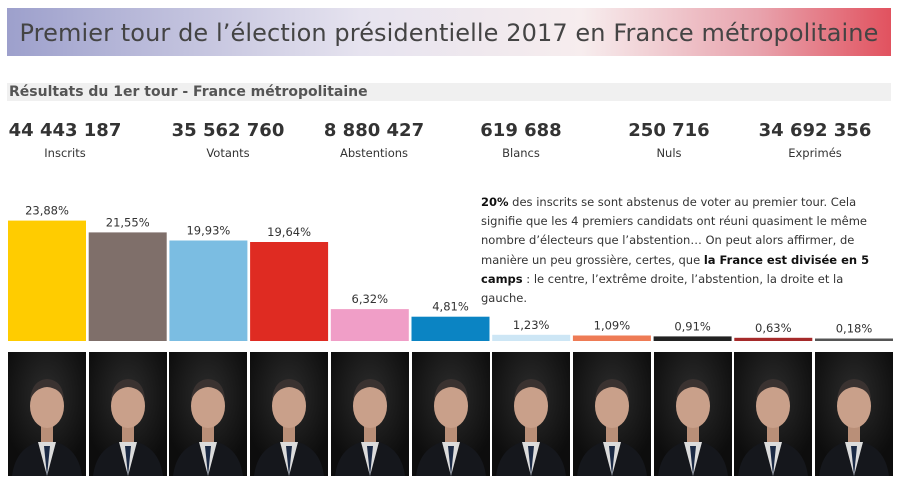 Image resolution: width=899 pixels, height=495 pixels. What do you see at coordinates (815, 153) in the screenshot?
I see `kpi-label: Exprimés` at bounding box center [815, 153].